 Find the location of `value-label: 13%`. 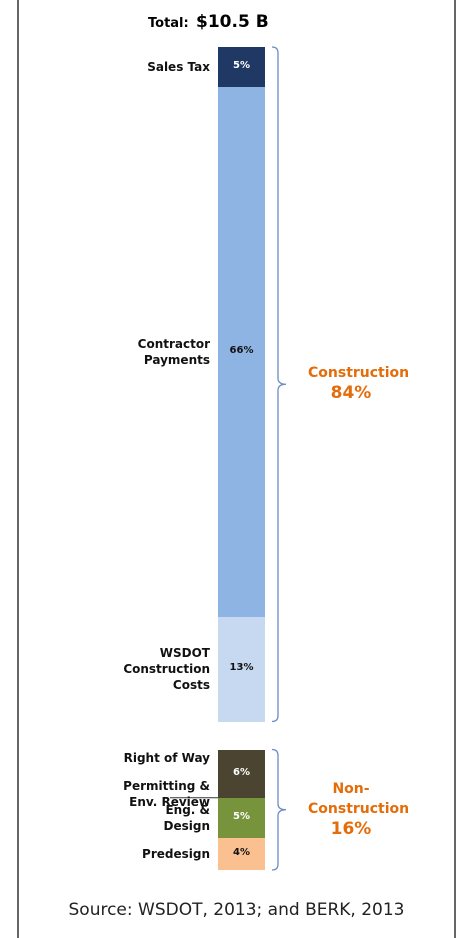

value-label: 13% is located at coordinates (241, 668).